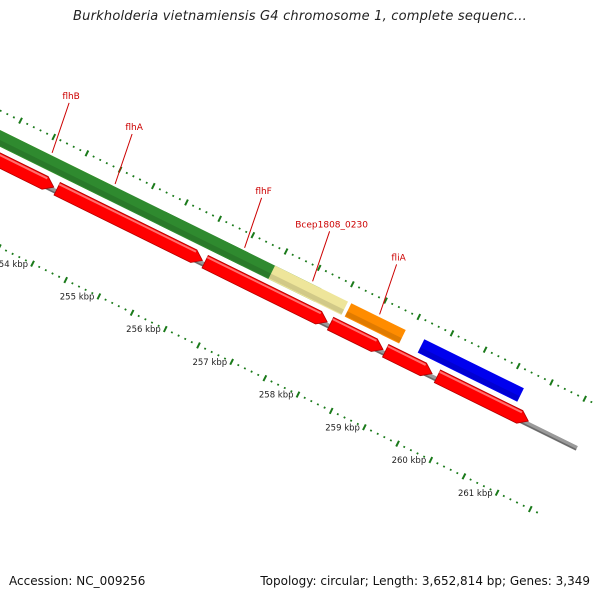 The image size is (600, 604). I want to click on gene-label: flhF, so click(263, 192).